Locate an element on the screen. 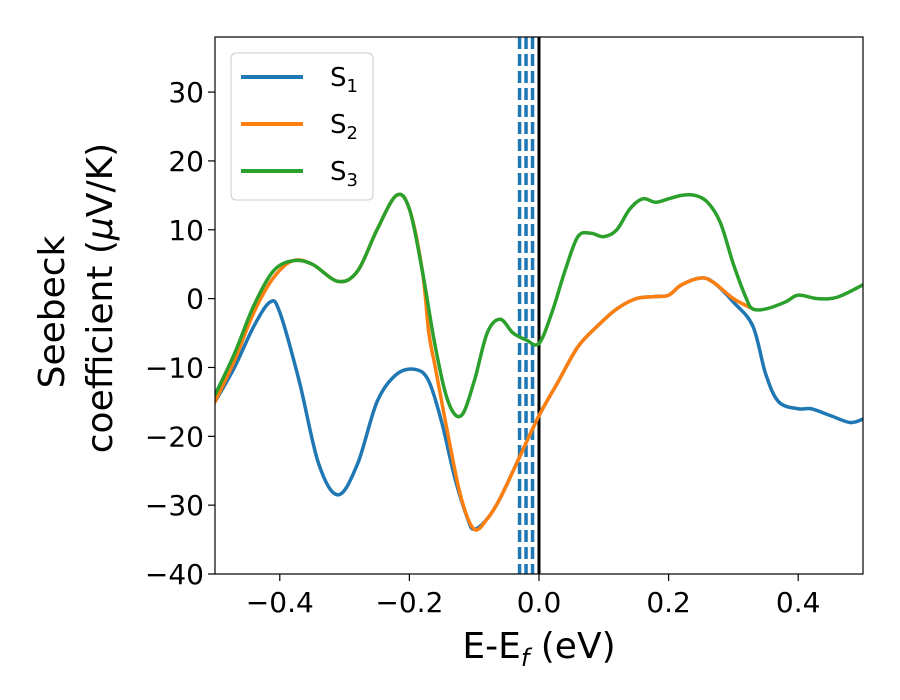 The image size is (900, 700). y-axis-title-line2: coefficient (μV/K) is located at coordinates (100, 298).